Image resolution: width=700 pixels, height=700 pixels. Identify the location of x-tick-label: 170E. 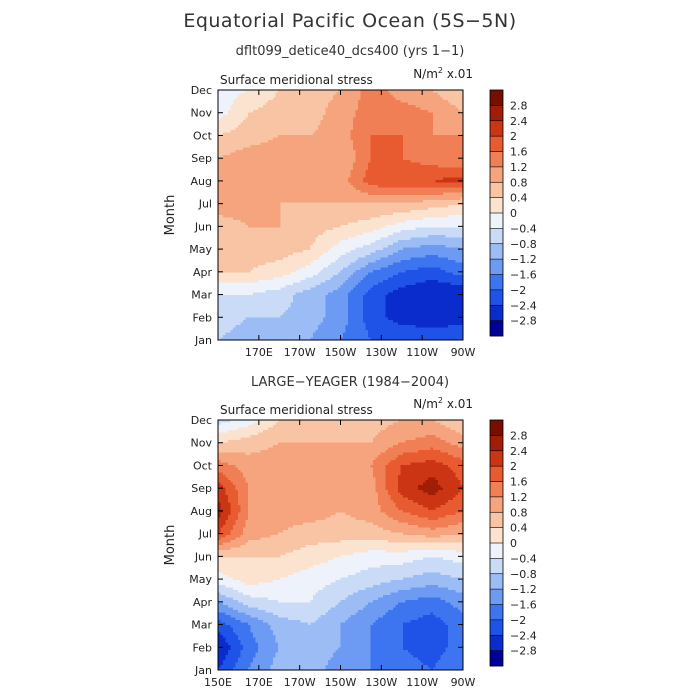
(259, 352).